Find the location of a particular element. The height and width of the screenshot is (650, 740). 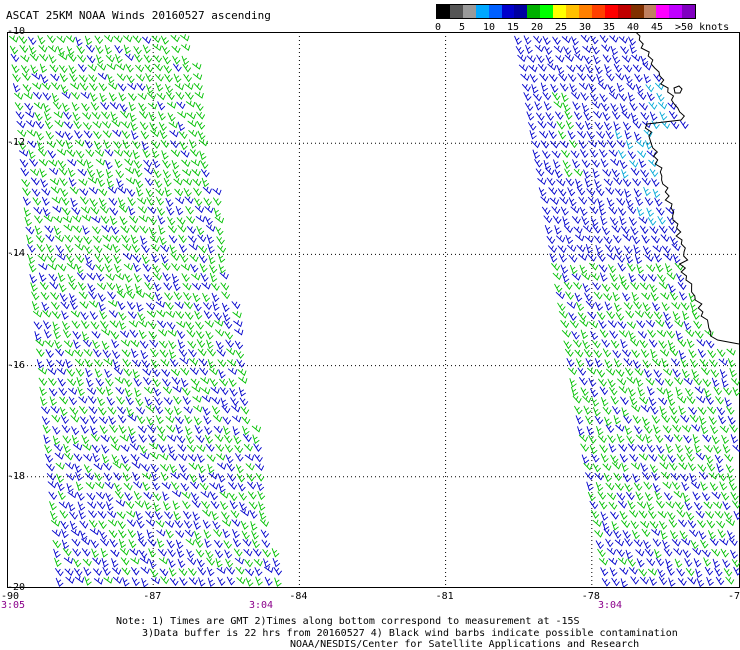

legend-color-bar is located at coordinates (566, 11).